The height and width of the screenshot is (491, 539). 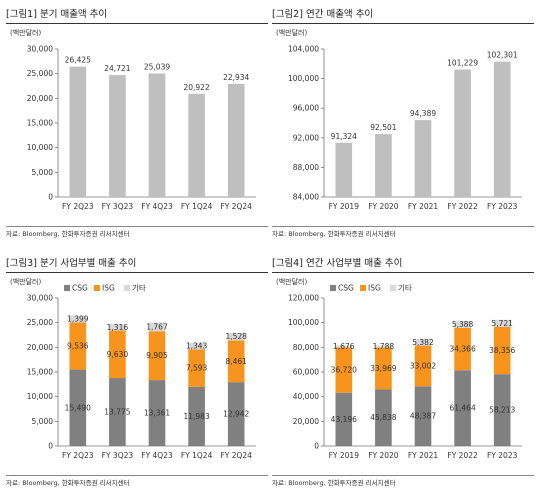 I want to click on data-label: 101,229, so click(x=462, y=63).